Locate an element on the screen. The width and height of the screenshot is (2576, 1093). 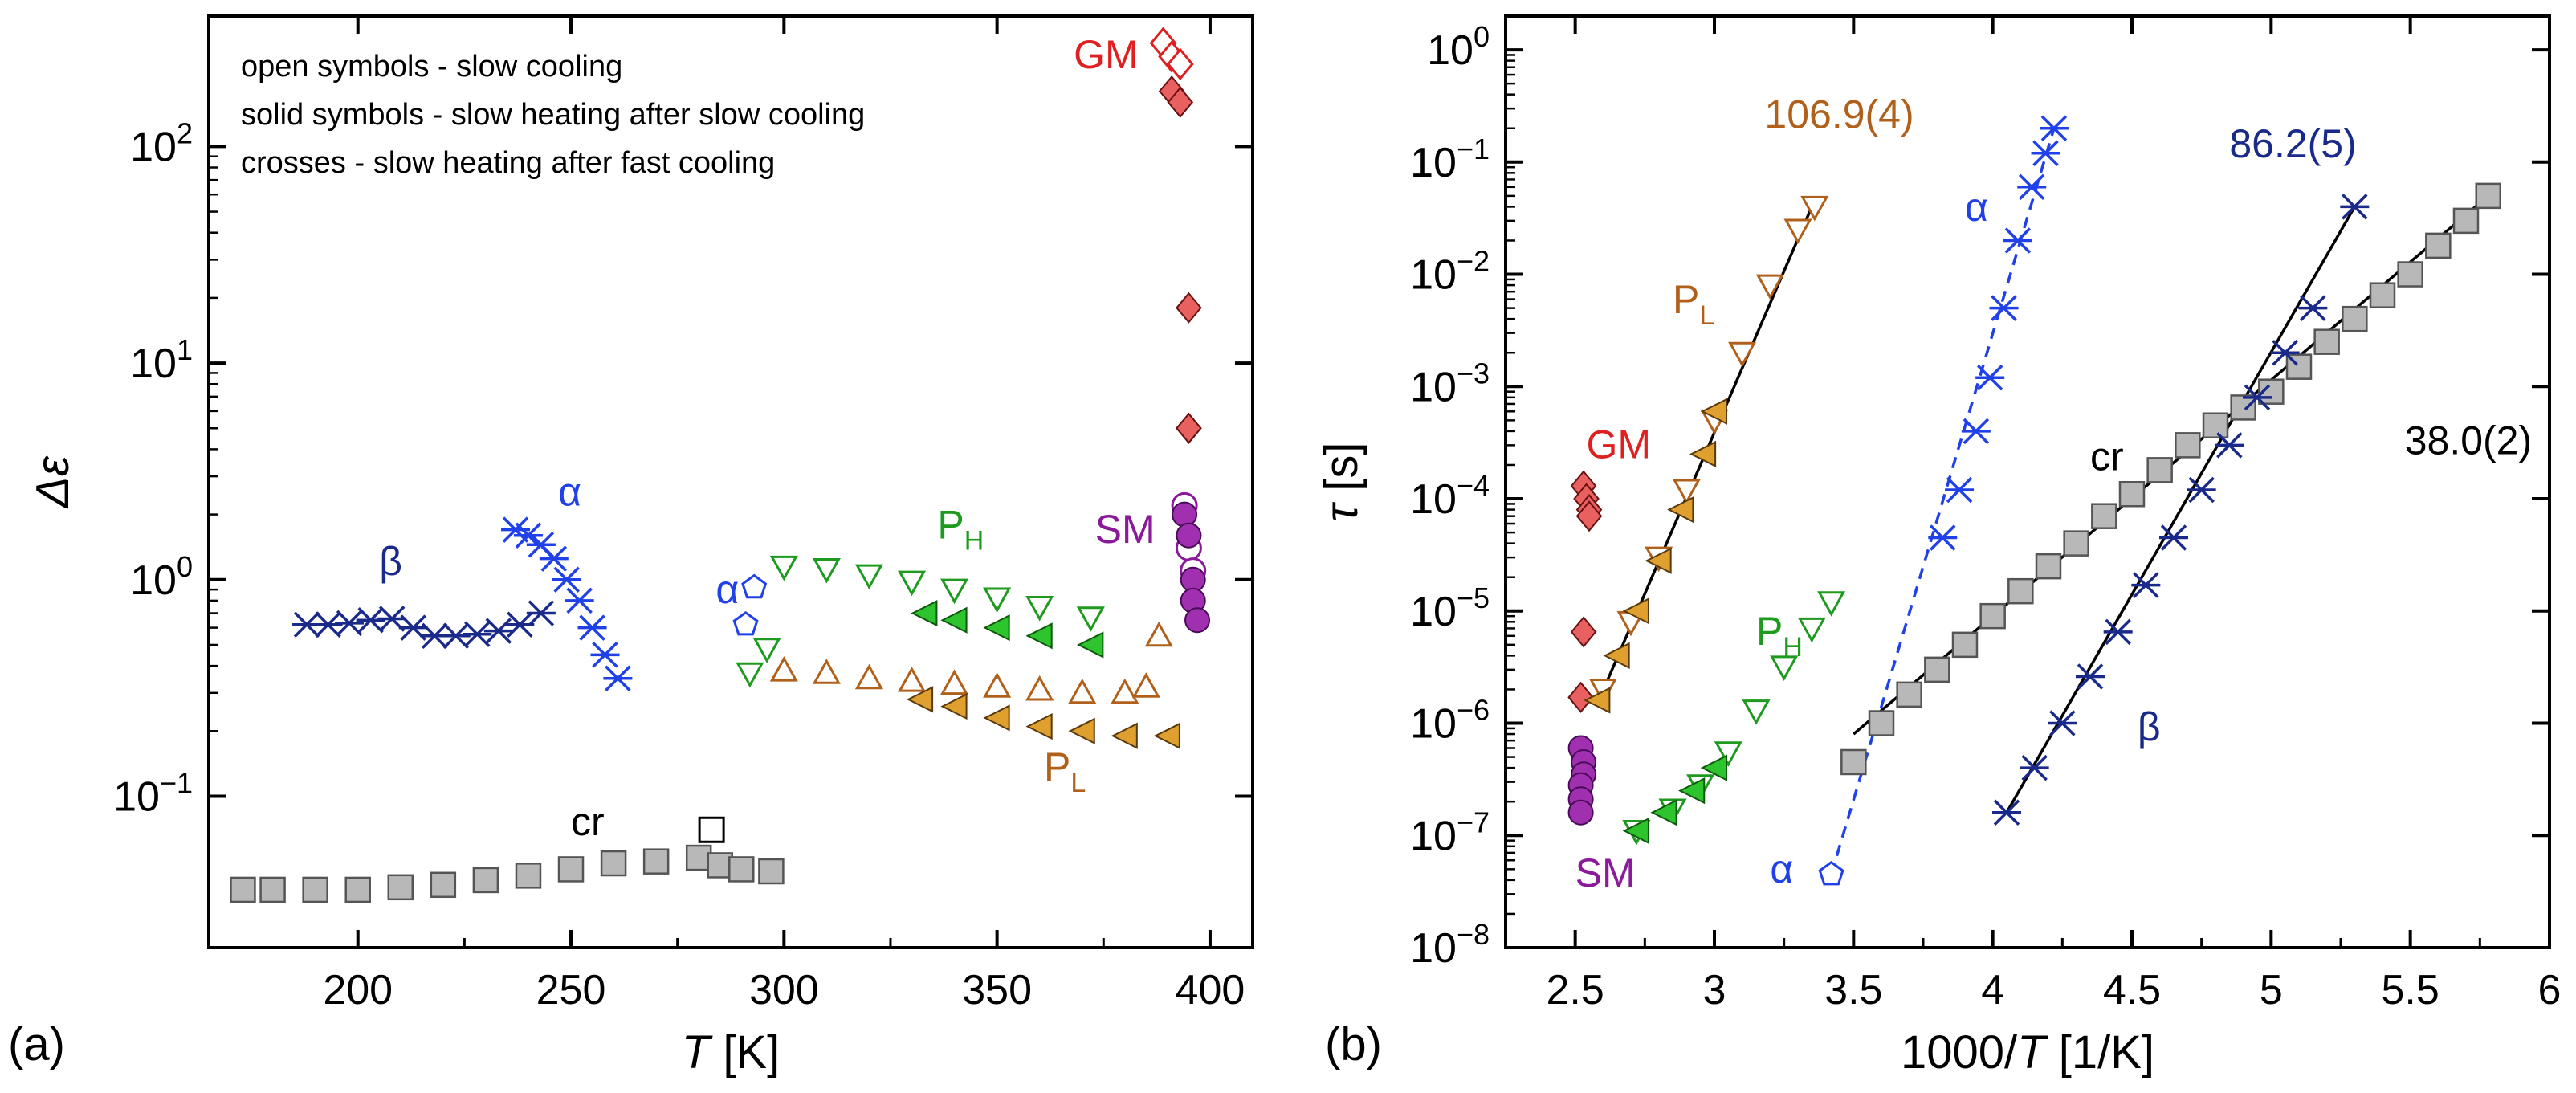
panel-b-label: (b) is located at coordinates (1353, 1045).